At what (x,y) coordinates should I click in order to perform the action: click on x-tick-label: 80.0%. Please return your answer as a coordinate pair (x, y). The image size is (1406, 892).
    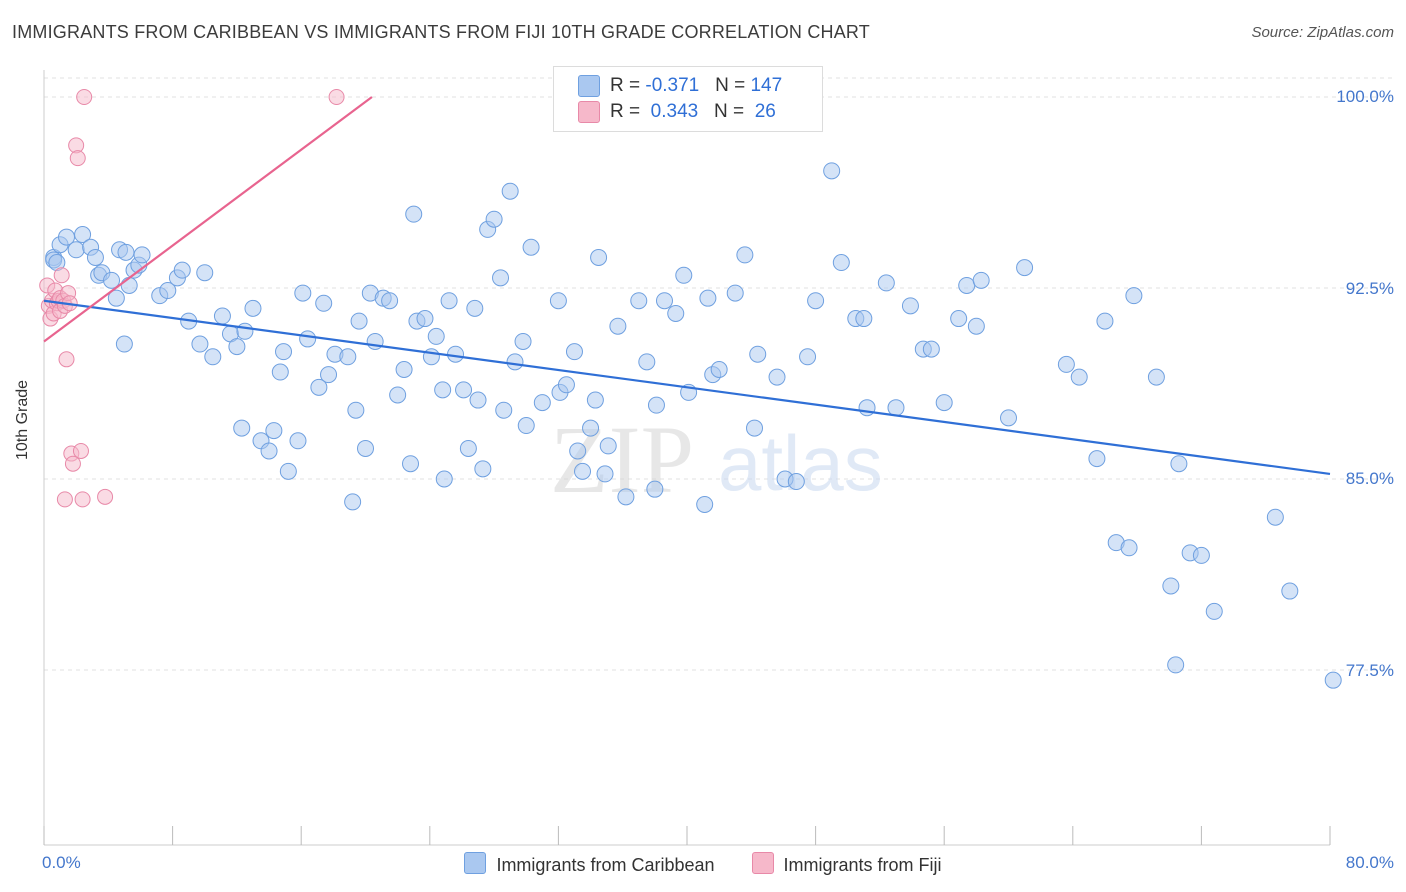
    Looking at the image, I should click on (1369, 862).